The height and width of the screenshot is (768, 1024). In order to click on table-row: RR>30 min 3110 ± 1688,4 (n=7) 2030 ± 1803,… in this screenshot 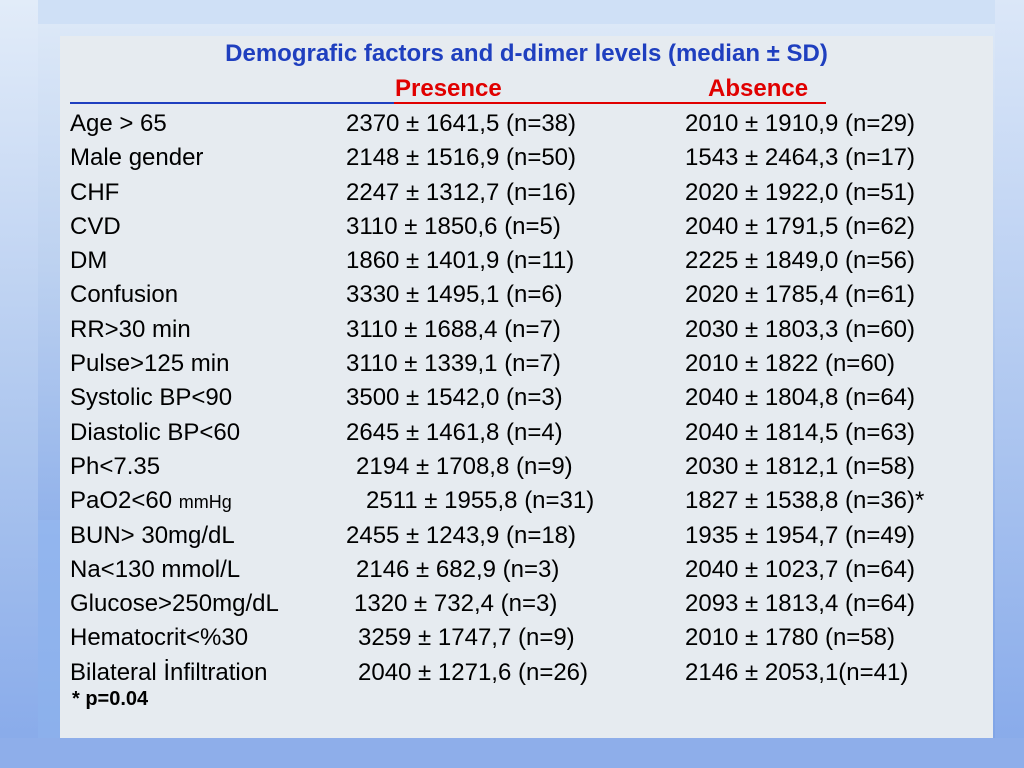, I will do `click(526, 331)`.